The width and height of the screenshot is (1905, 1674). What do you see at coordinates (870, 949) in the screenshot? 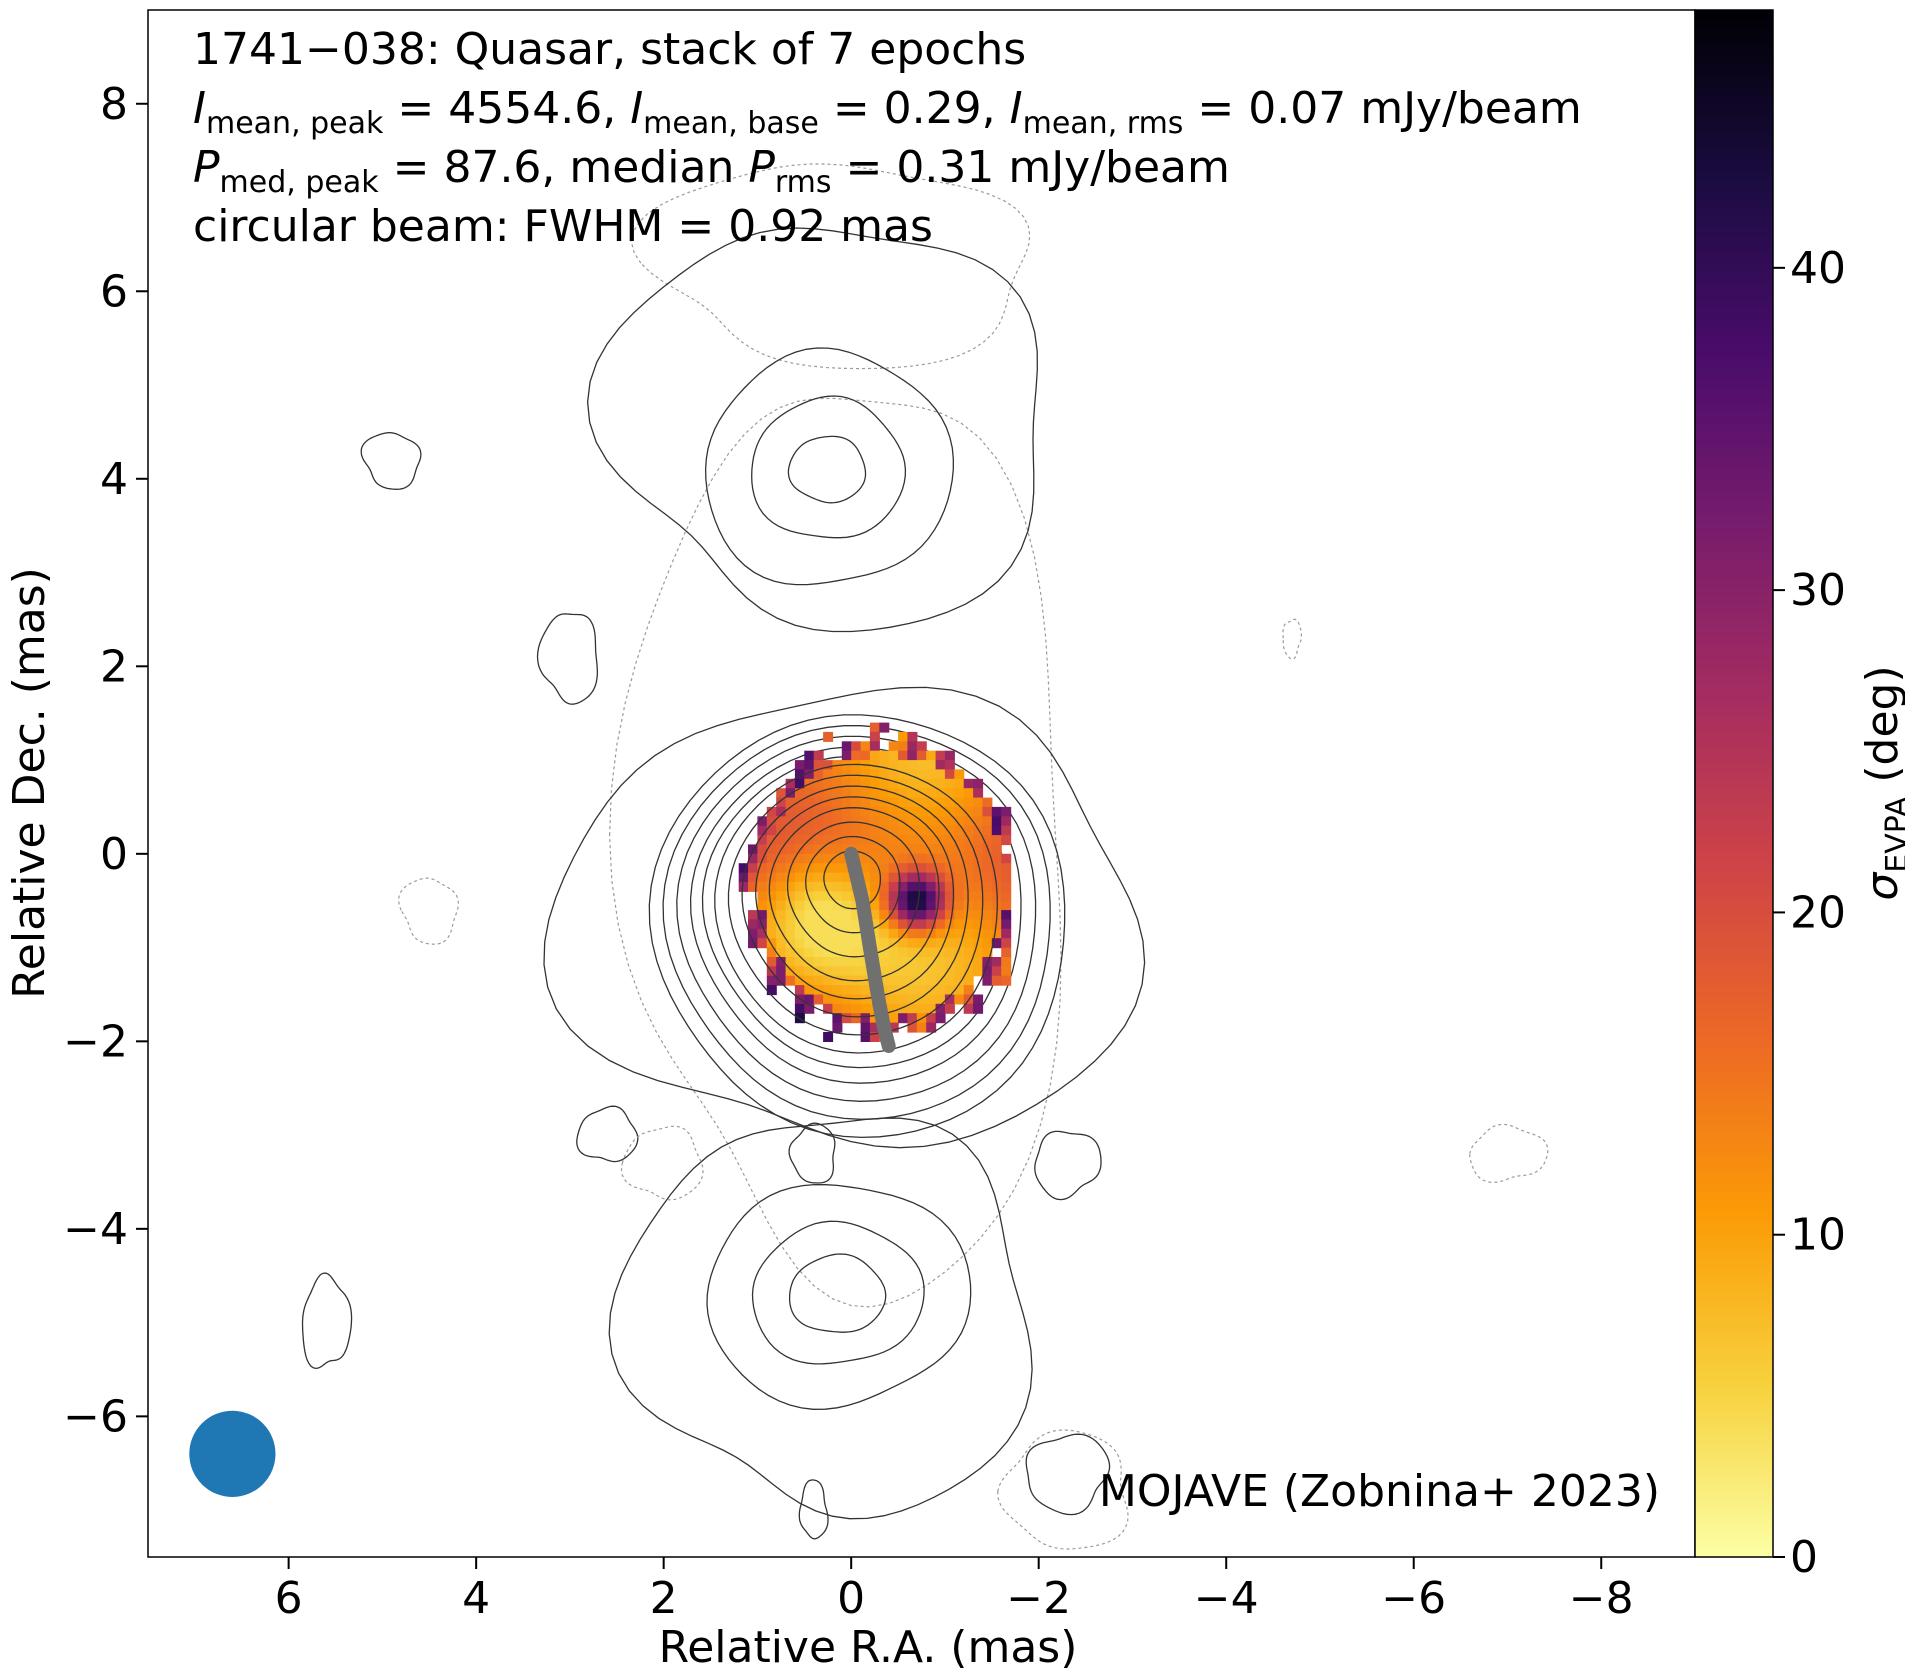
I see `jet-ridge-line` at bounding box center [870, 949].